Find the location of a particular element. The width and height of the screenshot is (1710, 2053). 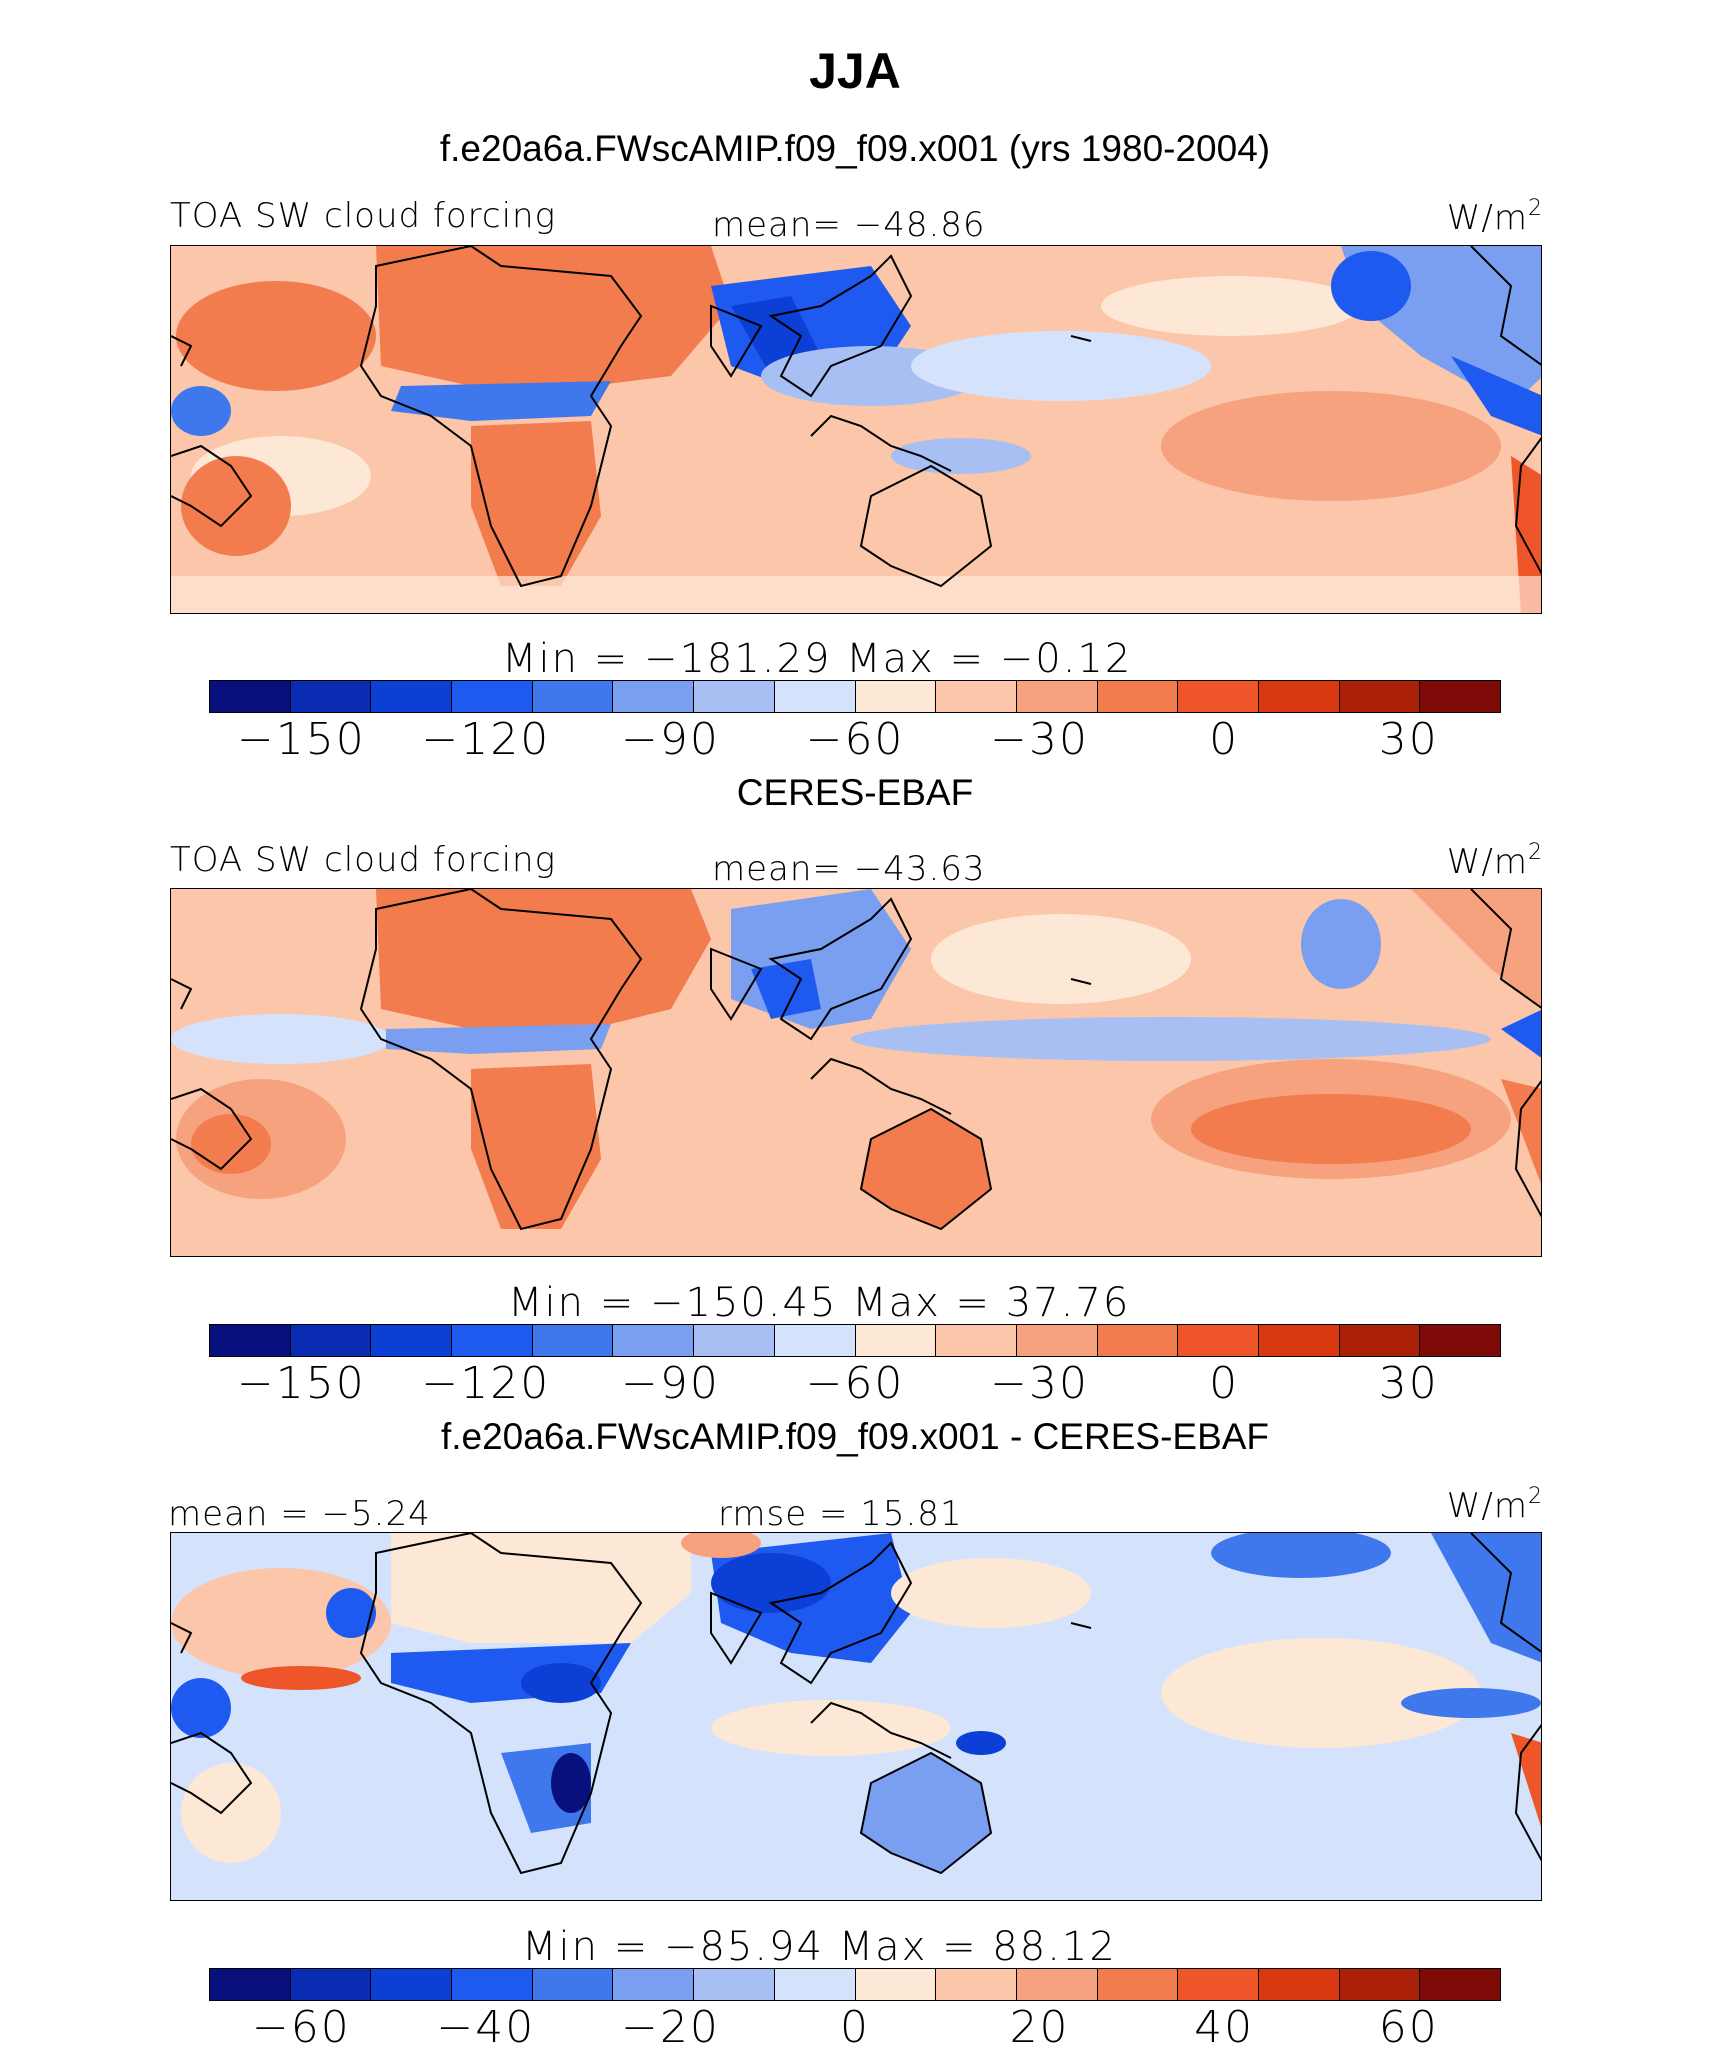

panel2-mean: mean= −43.63 is located at coordinates (849, 869).